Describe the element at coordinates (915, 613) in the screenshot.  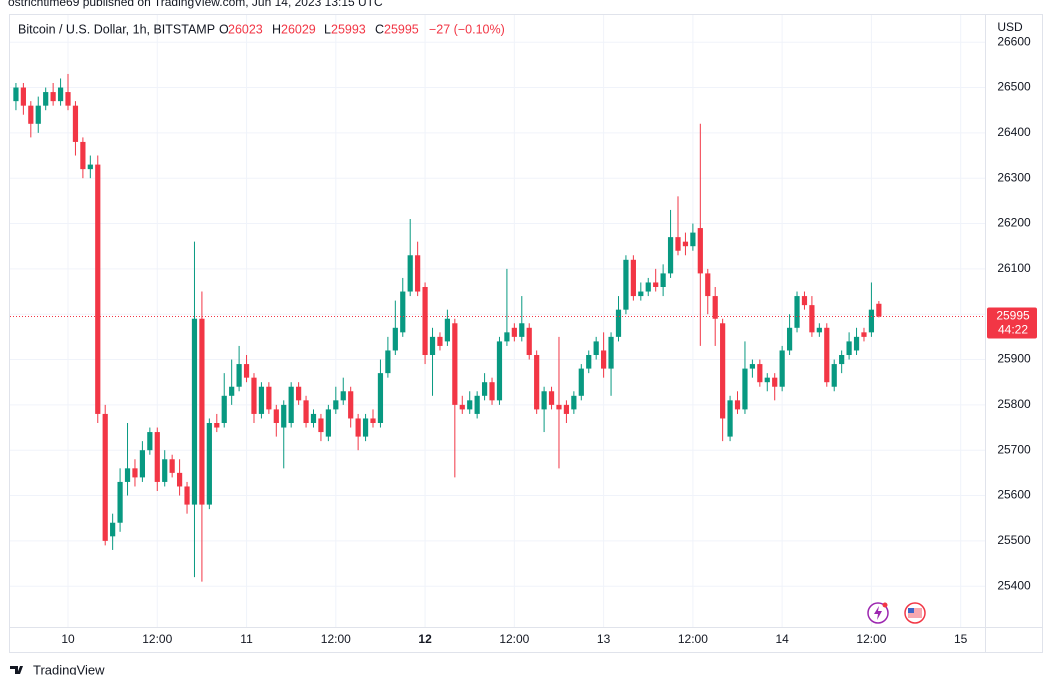
I see `flag-stripes` at that location.